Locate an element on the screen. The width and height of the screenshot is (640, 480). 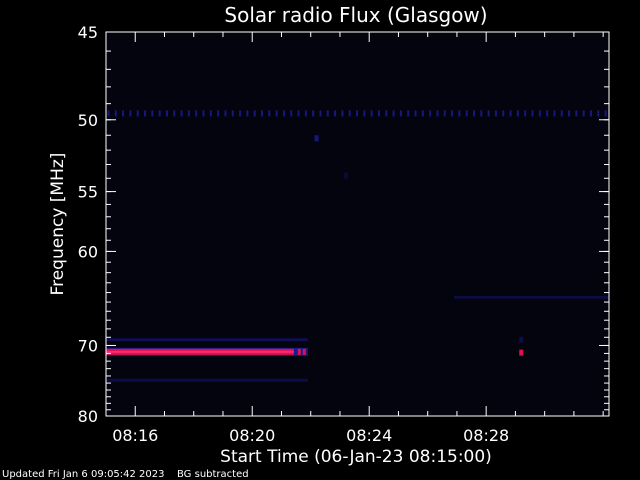
feature-dotted-interference is located at coordinates (357, 113).